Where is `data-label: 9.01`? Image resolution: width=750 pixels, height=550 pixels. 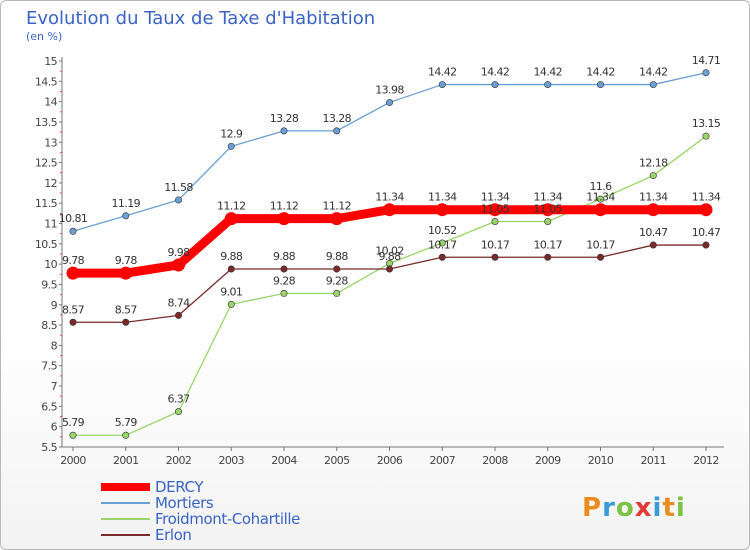 data-label: 9.01 is located at coordinates (231, 291).